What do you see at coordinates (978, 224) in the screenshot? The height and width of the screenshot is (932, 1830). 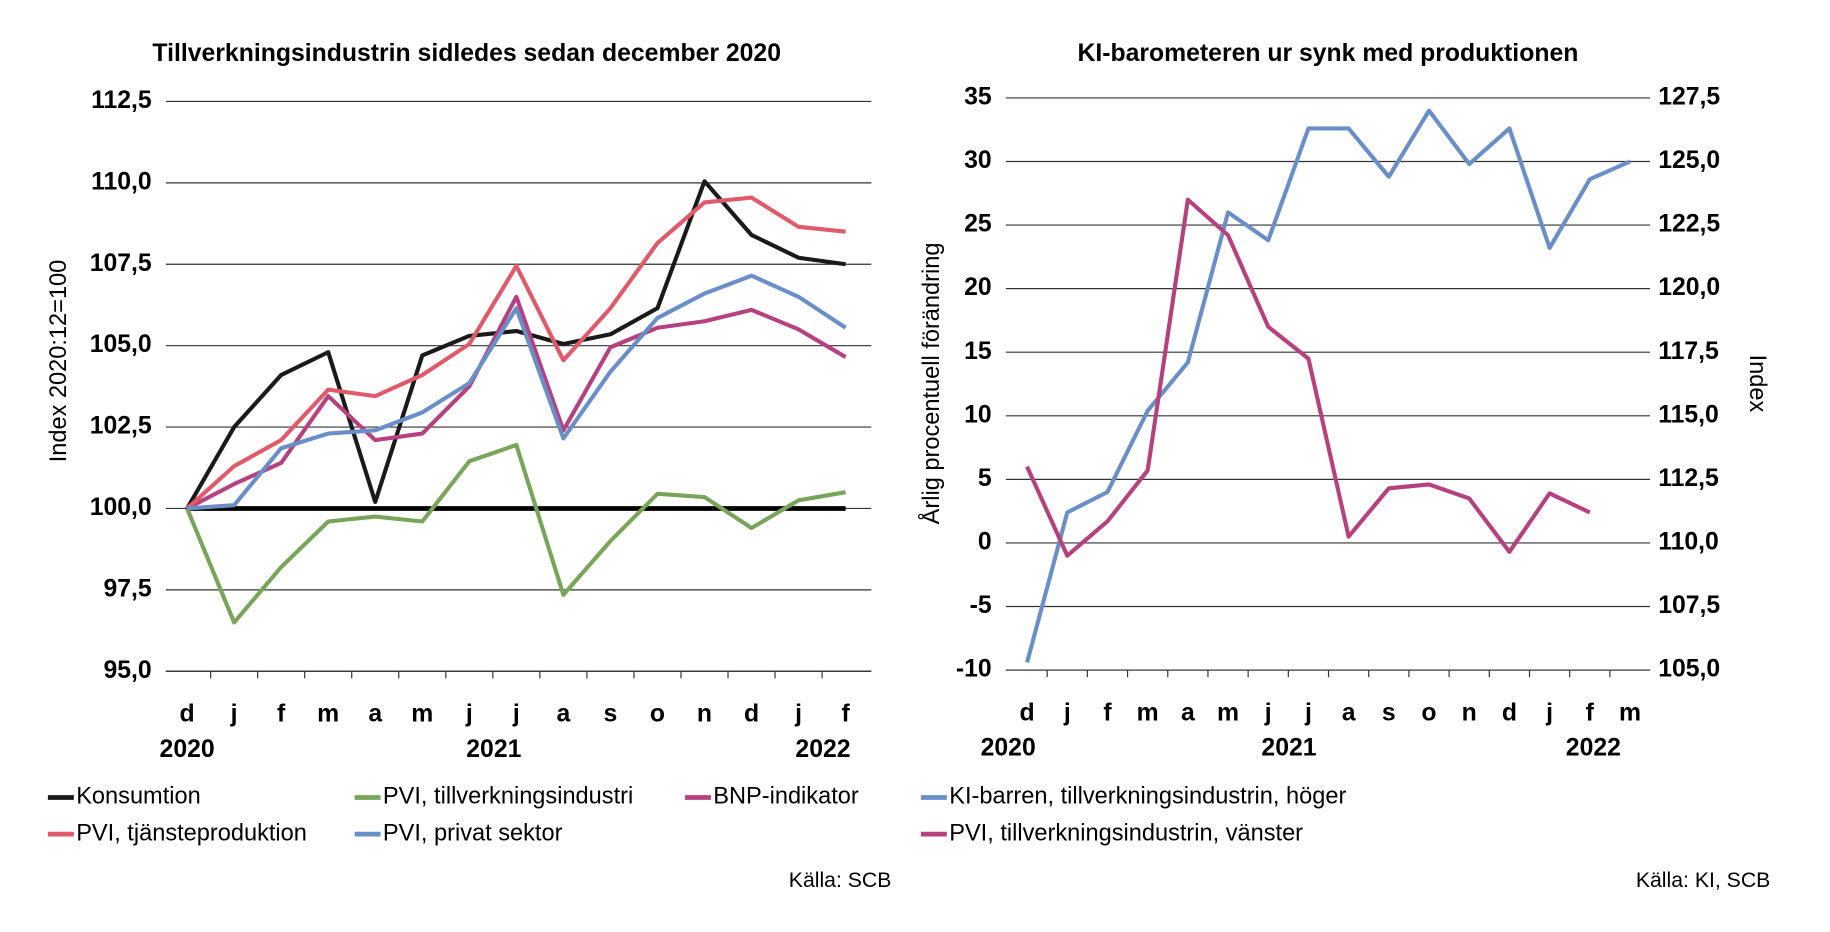 I see `y-tick-label: 25` at bounding box center [978, 224].